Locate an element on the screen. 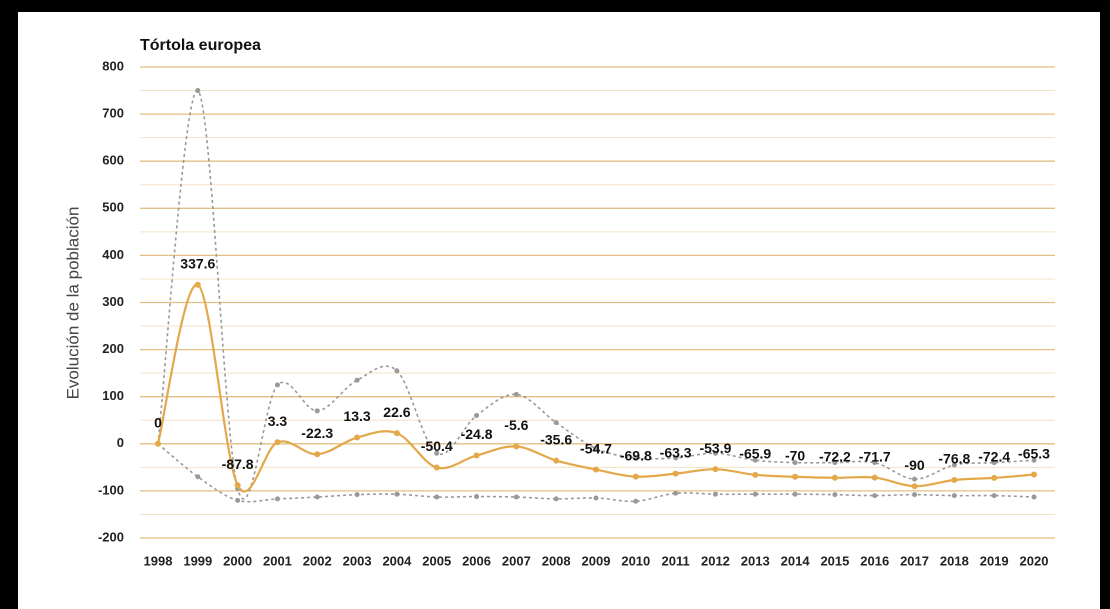 This screenshot has height=609, width=1110. x-tick-label: 2010 is located at coordinates (635, 560).